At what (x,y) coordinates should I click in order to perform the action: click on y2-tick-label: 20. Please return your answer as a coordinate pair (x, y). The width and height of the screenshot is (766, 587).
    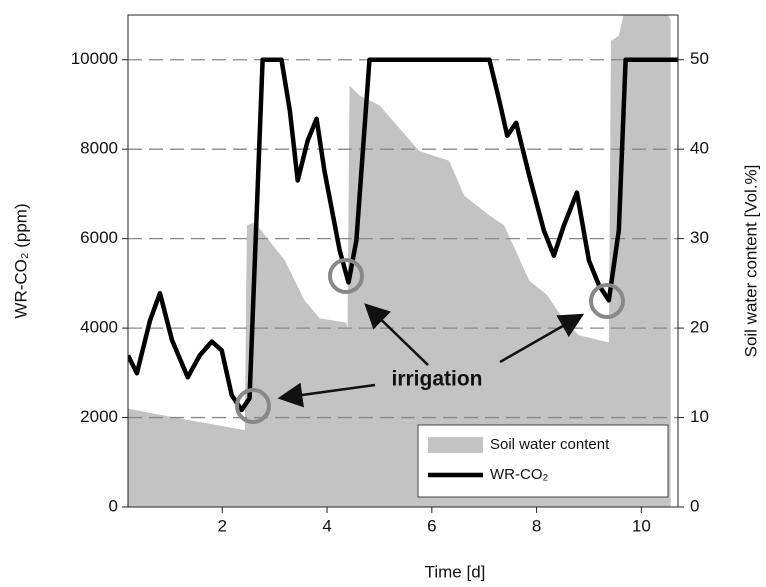
    Looking at the image, I should click on (699, 327).